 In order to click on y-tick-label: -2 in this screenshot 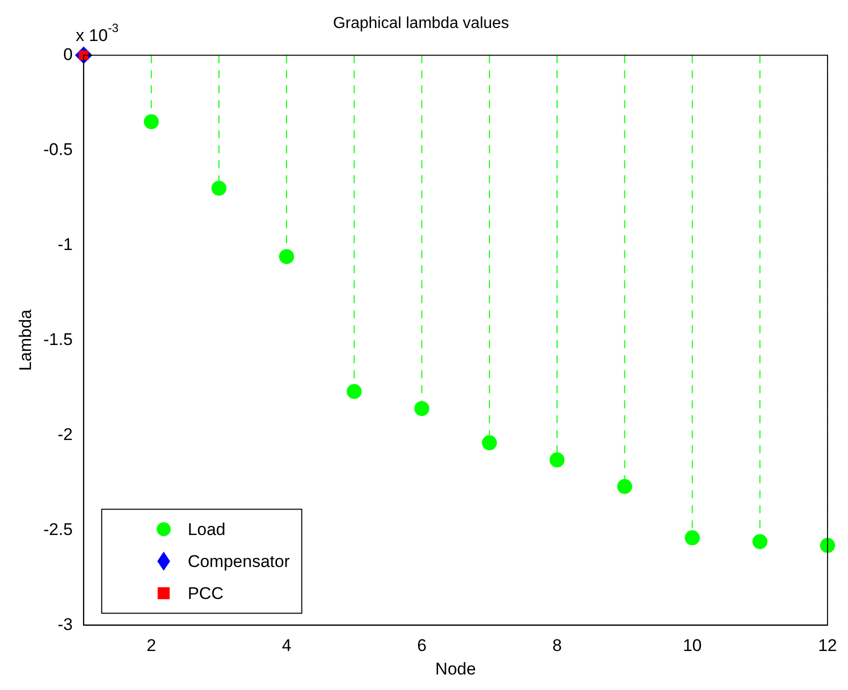, I will do `click(65, 434)`.